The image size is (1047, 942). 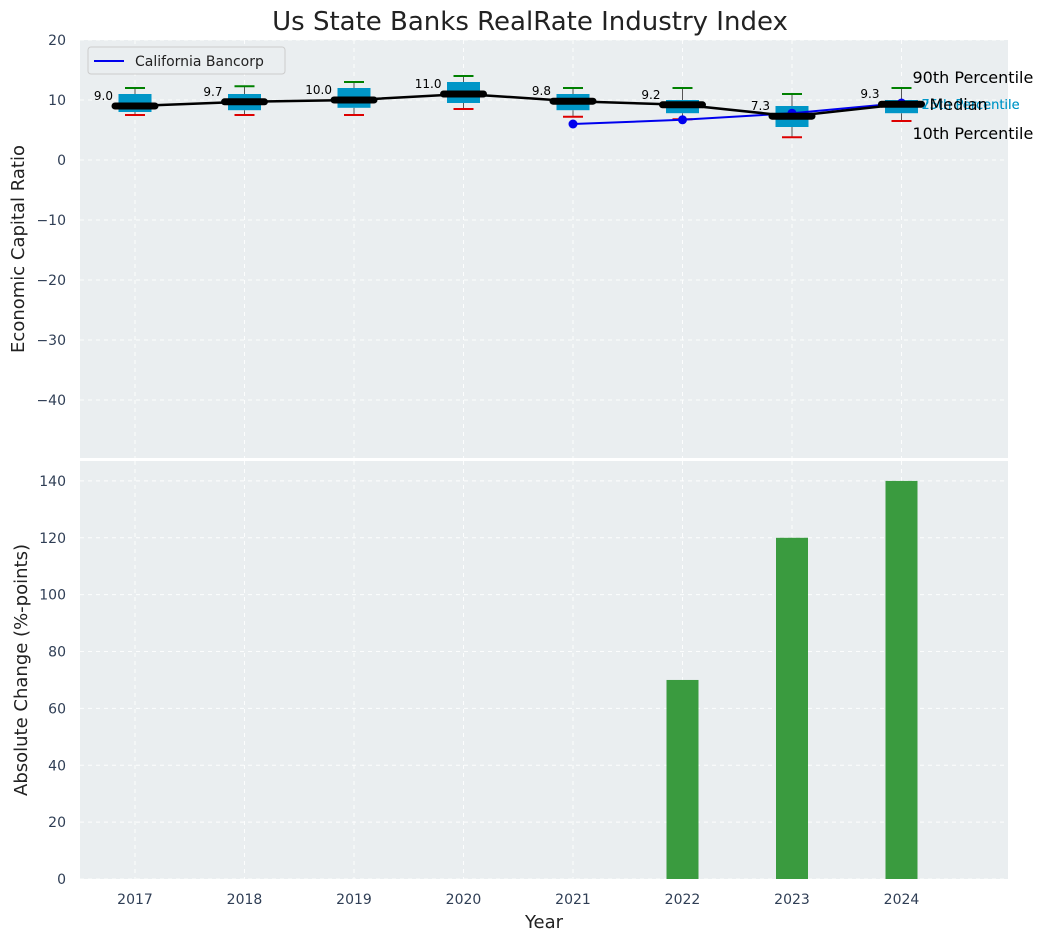 What do you see at coordinates (199, 62) in the screenshot?
I see `legend-label: California Bancorp` at bounding box center [199, 62].